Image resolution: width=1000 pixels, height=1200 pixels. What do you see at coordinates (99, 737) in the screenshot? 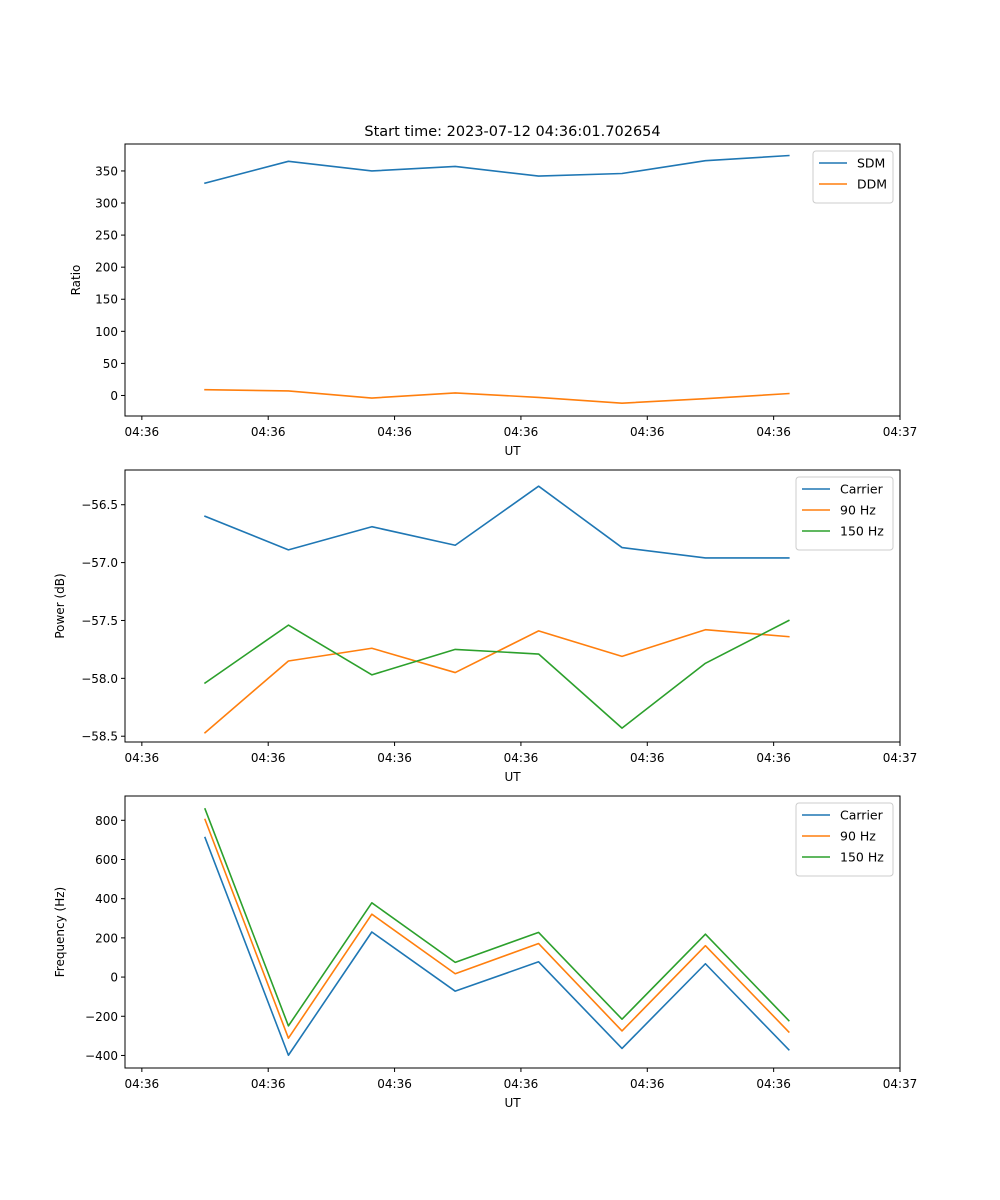
I see `y-tick-label: −58.5` at bounding box center [99, 737].